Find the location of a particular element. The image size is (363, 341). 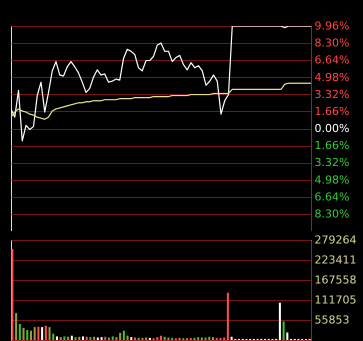

y-tick-label: 111705 is located at coordinates (335, 300).